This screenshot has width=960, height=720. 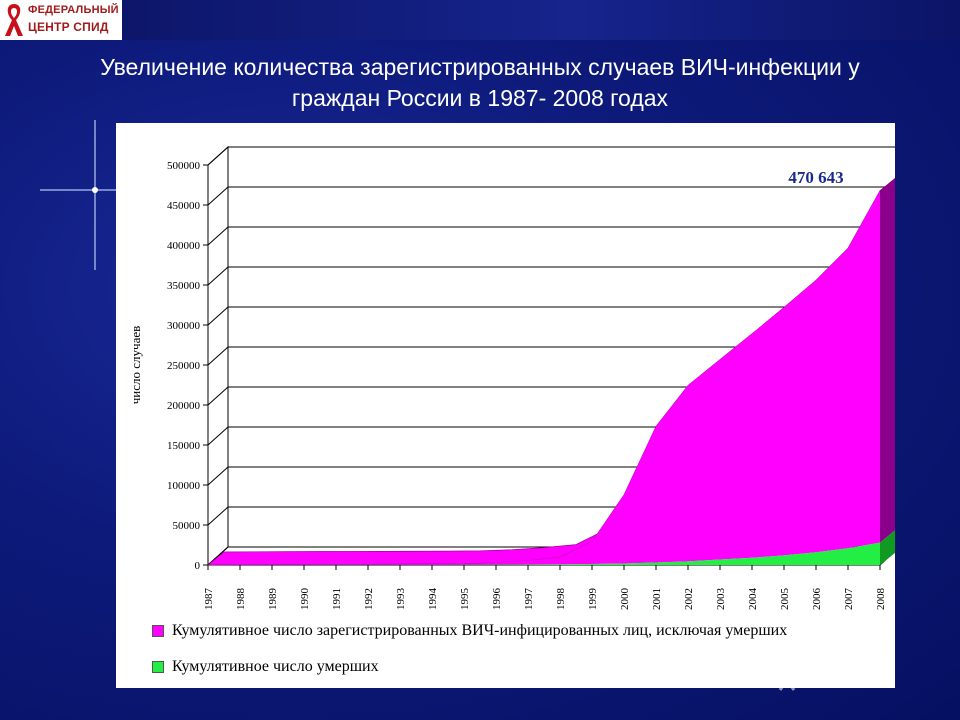 I want to click on annotation-total: 470 643, so click(x=815, y=177).